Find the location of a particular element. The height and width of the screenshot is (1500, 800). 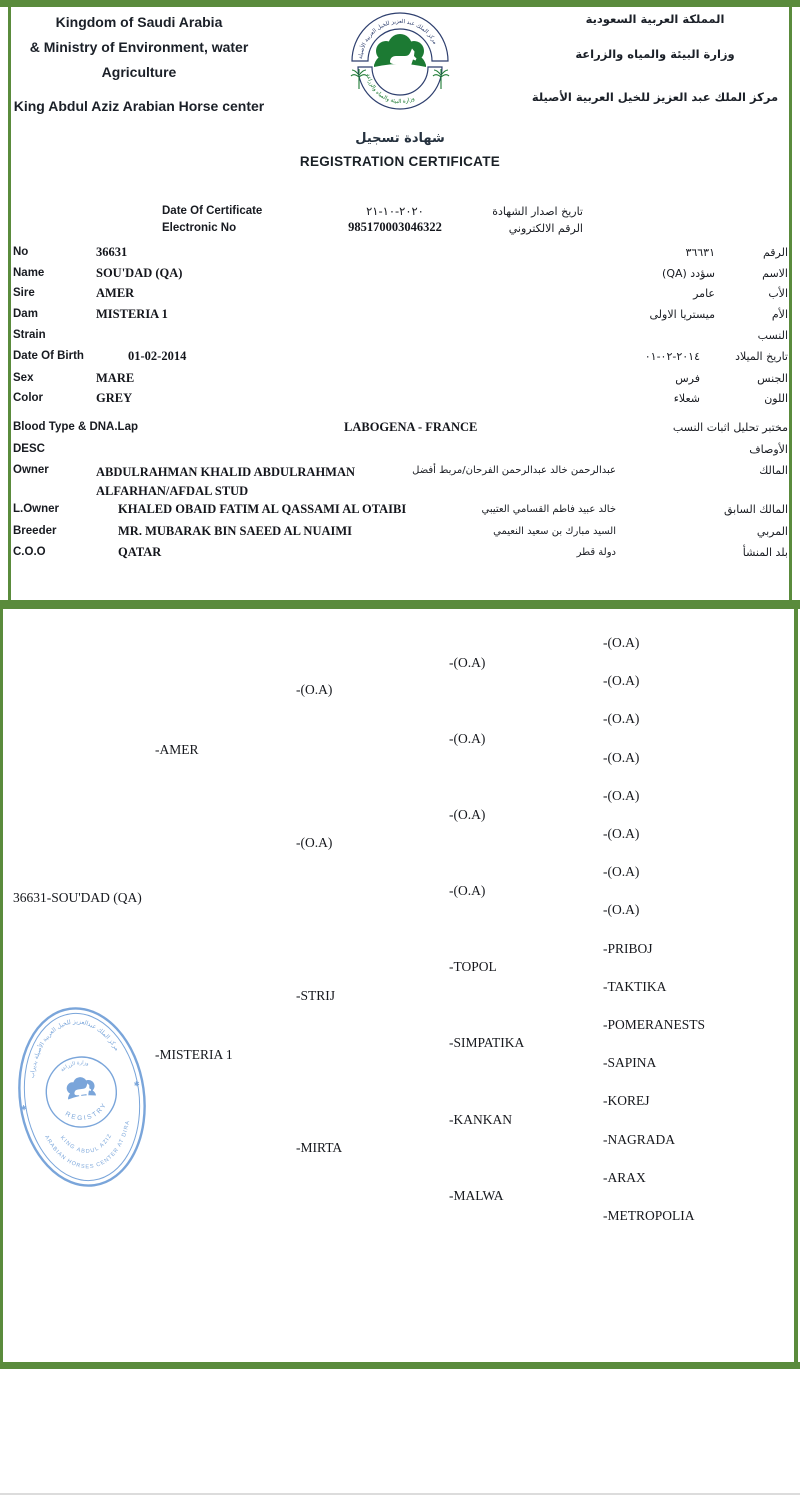

pedigree-root: 36631-SOU'DAD (QA) is located at coordinates (77, 897).